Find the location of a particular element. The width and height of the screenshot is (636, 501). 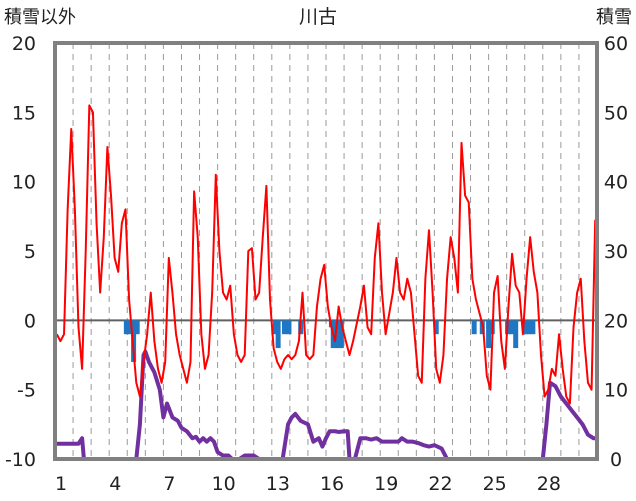

right-tick-label: 10 is located at coordinates (616, 391).